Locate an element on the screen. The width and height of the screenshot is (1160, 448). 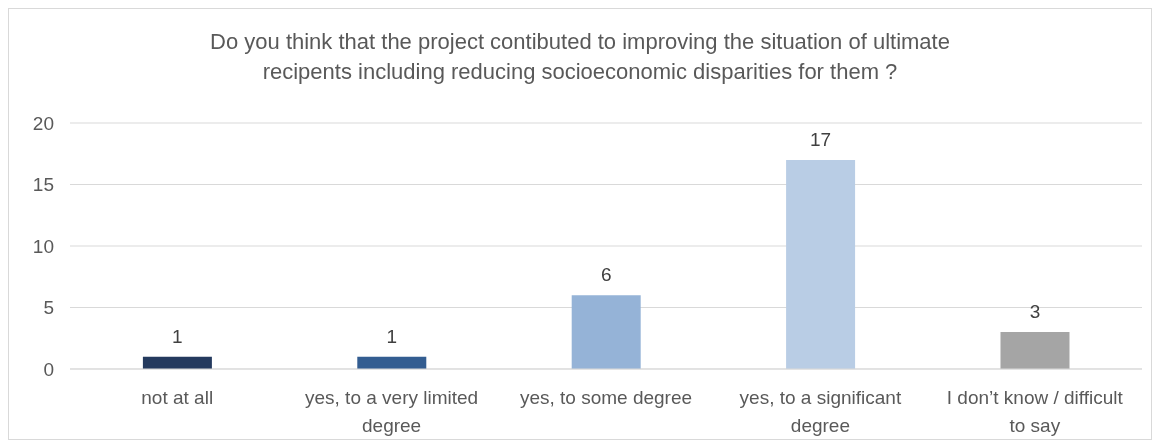
data-label: 6 is located at coordinates (606, 275).